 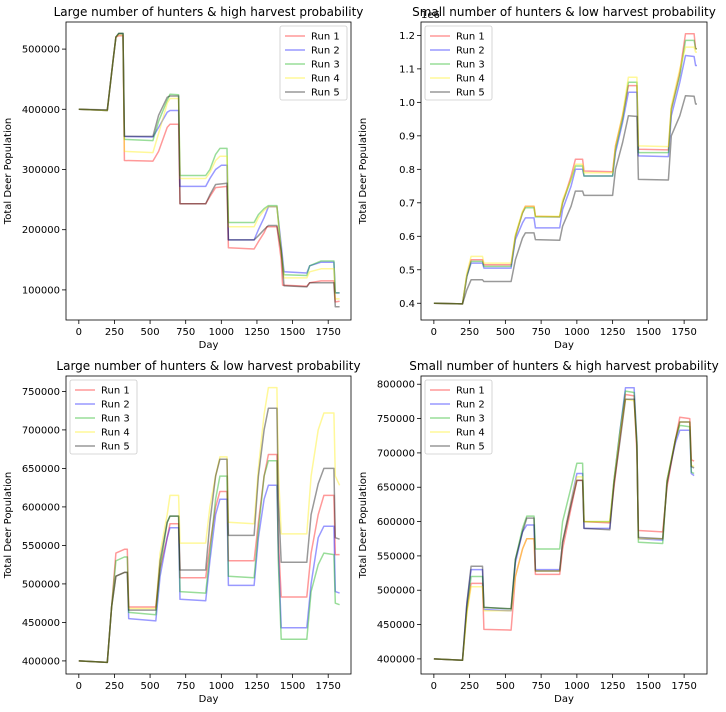 I want to click on y-tick-label: 0.7, so click(x=407, y=203).